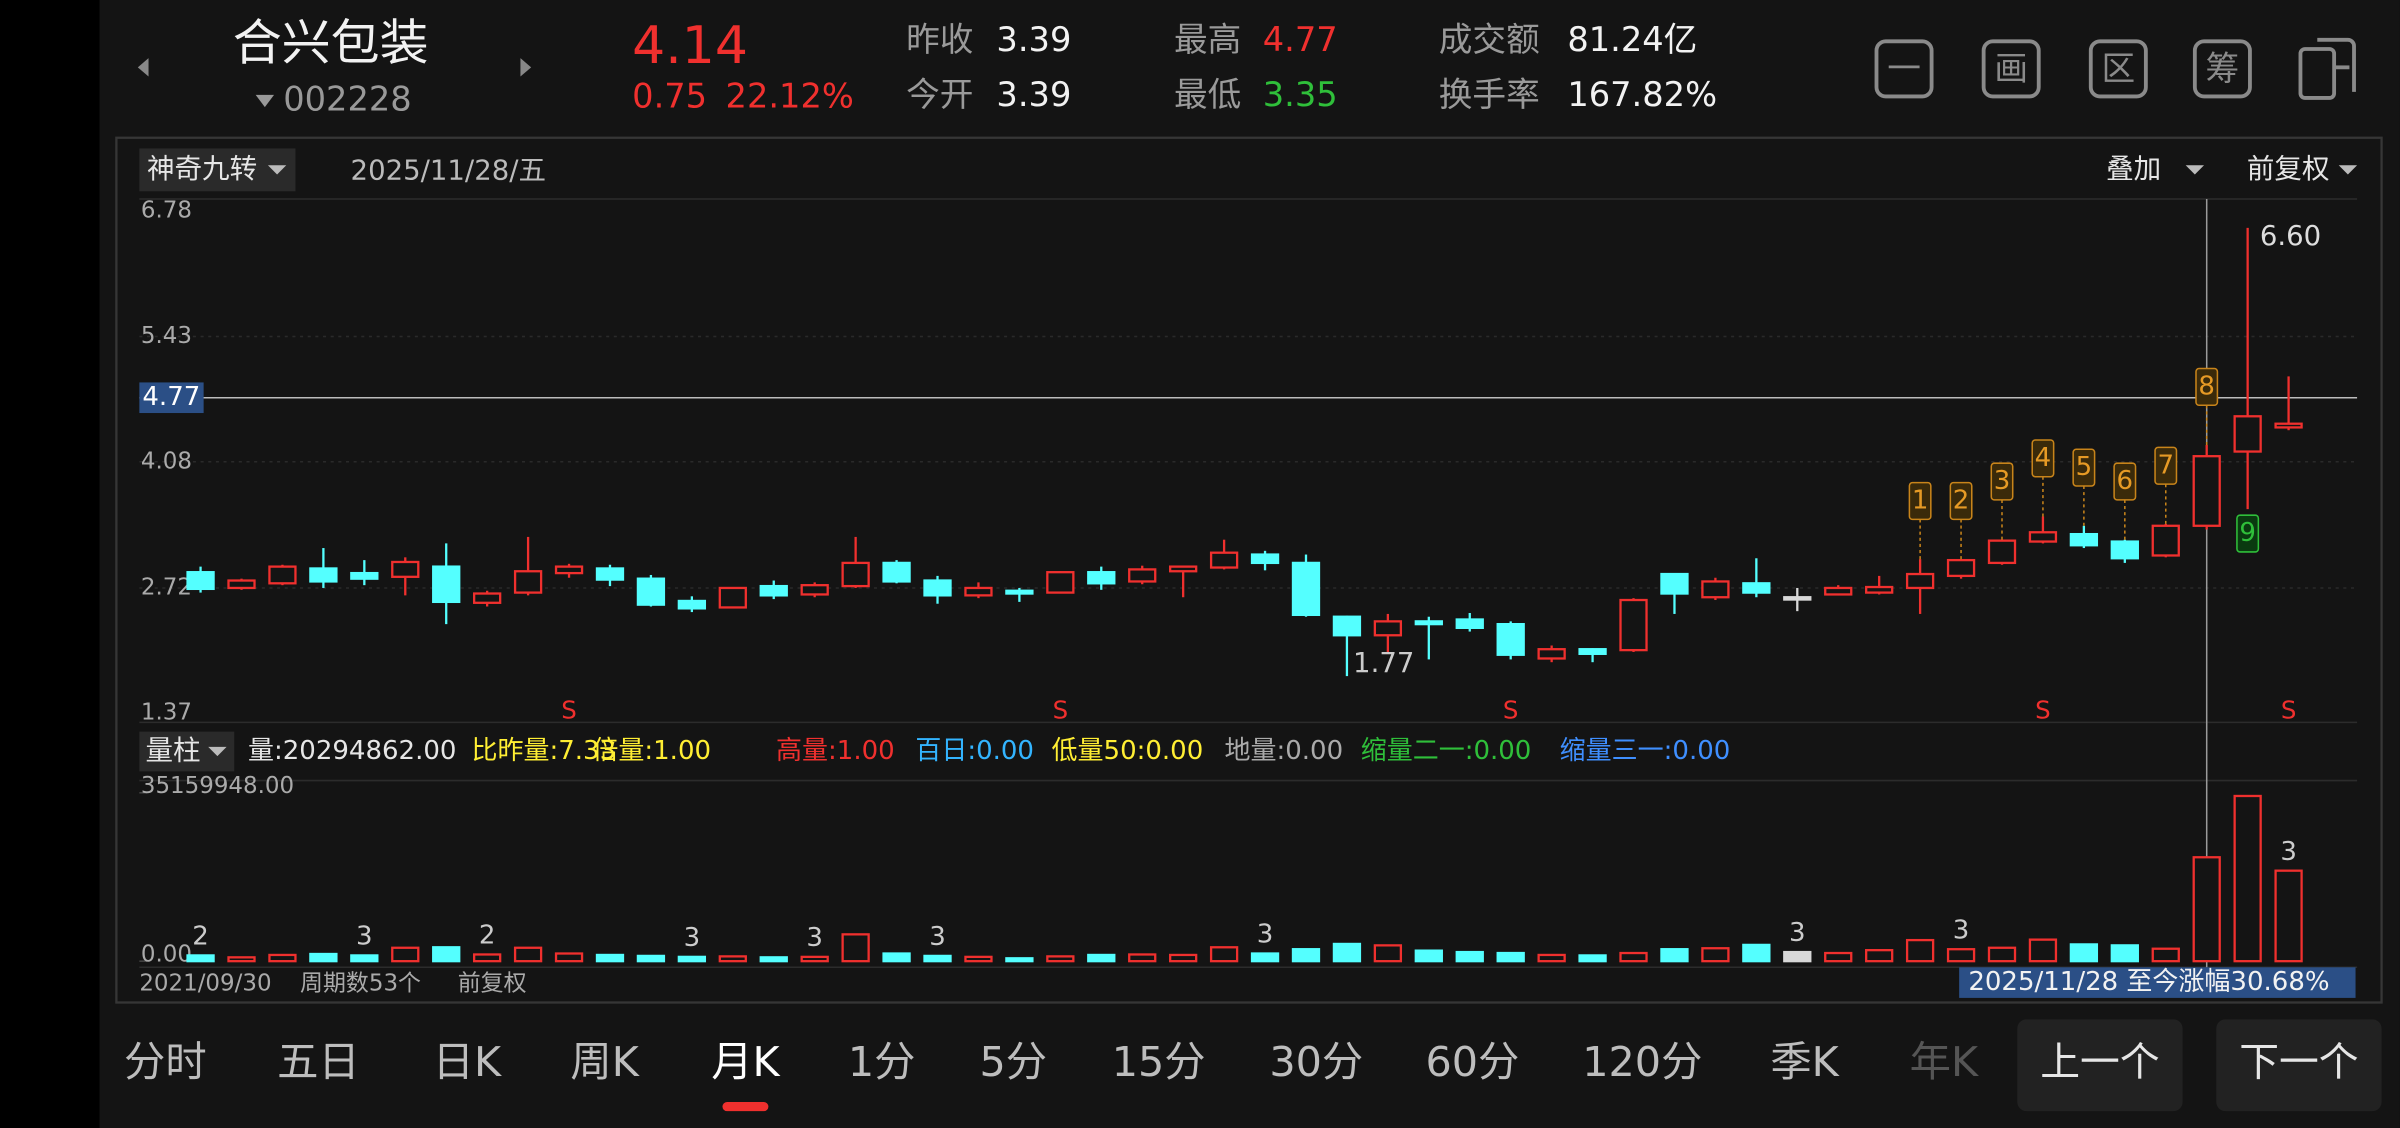 The height and width of the screenshot is (1128, 2400). I want to click on period-tab: 5分, so click(1013, 1062).